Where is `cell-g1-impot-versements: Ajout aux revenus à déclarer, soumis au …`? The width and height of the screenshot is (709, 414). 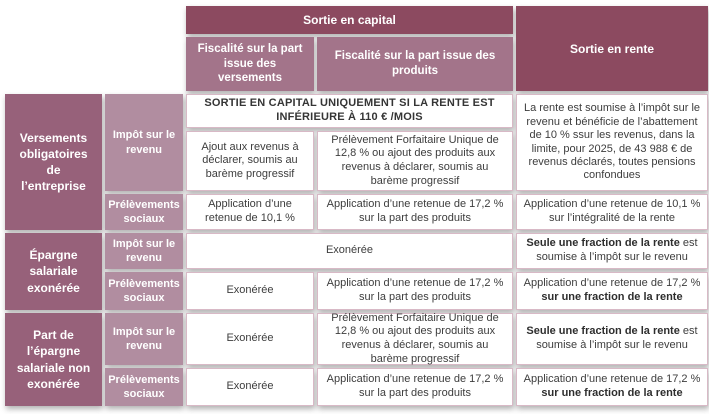
cell-g1-impot-versements: Ajout aux revenus à déclarer, soumis au … is located at coordinates (250, 161).